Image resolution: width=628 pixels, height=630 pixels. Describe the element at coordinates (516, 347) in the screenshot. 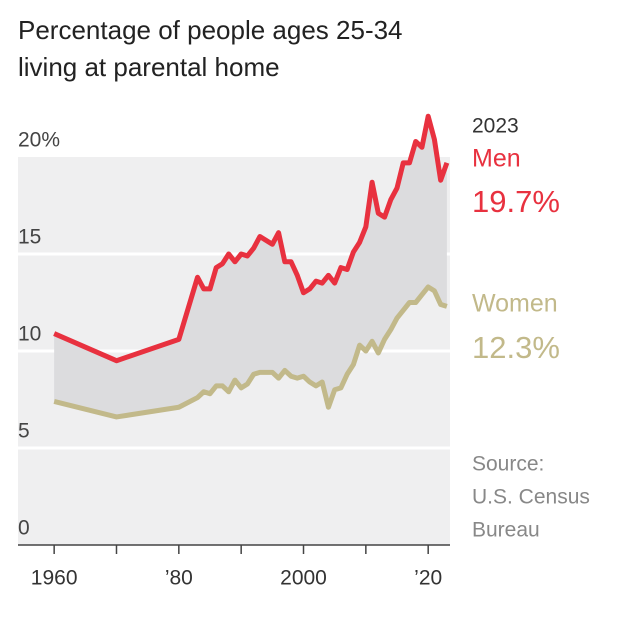

I see `end-value-label: 12.3%` at that location.